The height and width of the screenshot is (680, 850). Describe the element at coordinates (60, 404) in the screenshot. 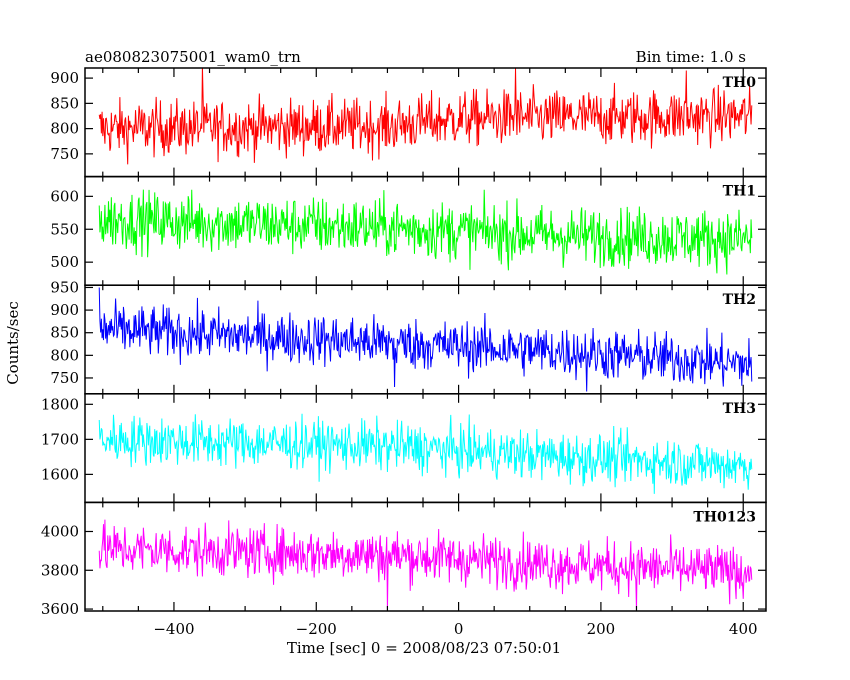

I see `y-tick-label: 1800` at that location.